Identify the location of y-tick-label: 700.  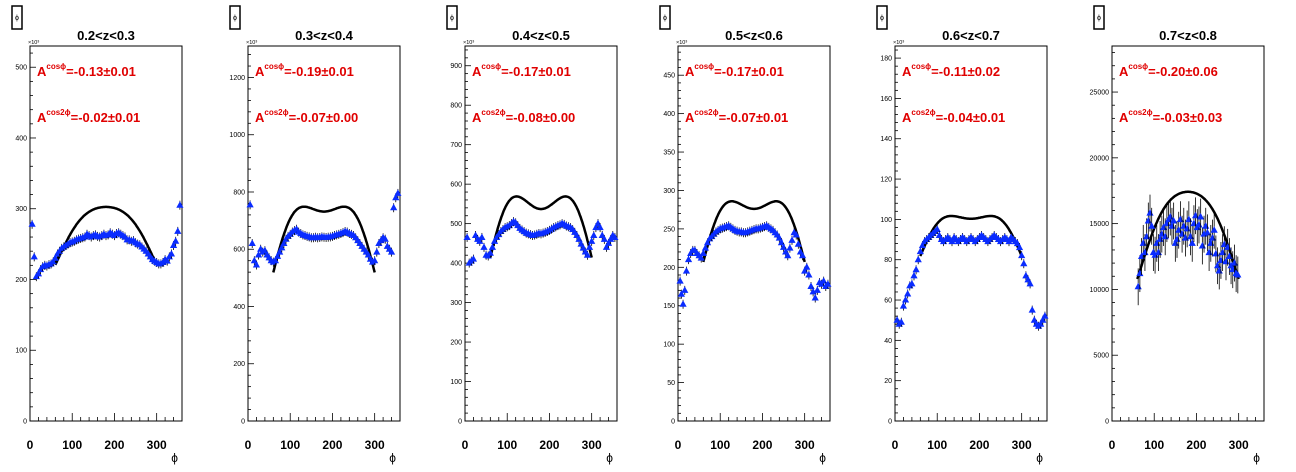
(456, 145).